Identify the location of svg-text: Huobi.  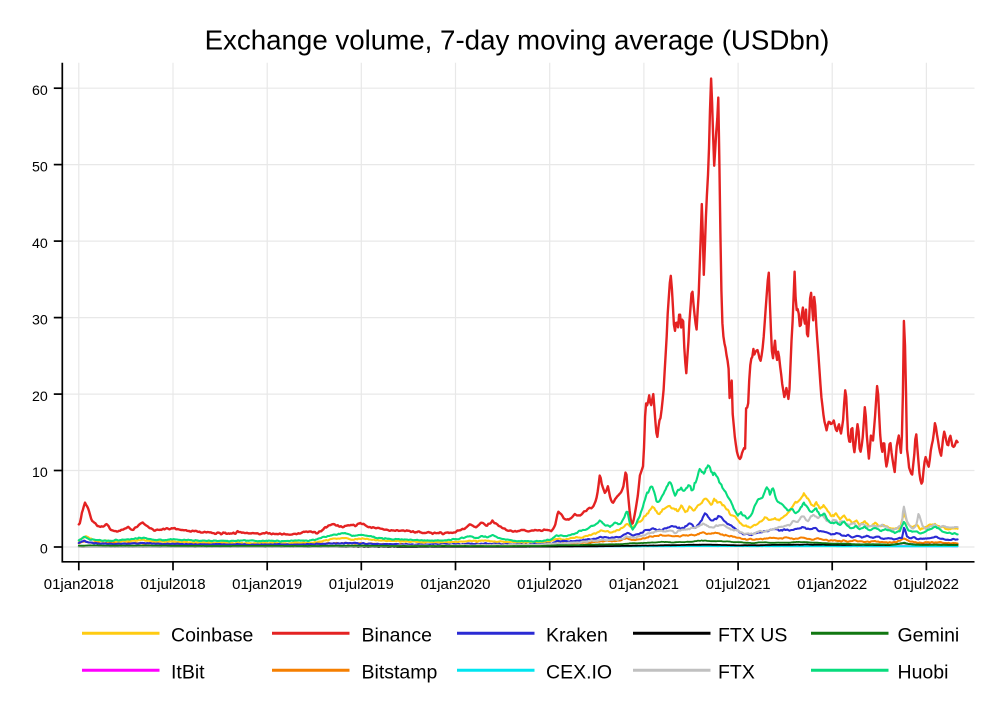
(923, 673).